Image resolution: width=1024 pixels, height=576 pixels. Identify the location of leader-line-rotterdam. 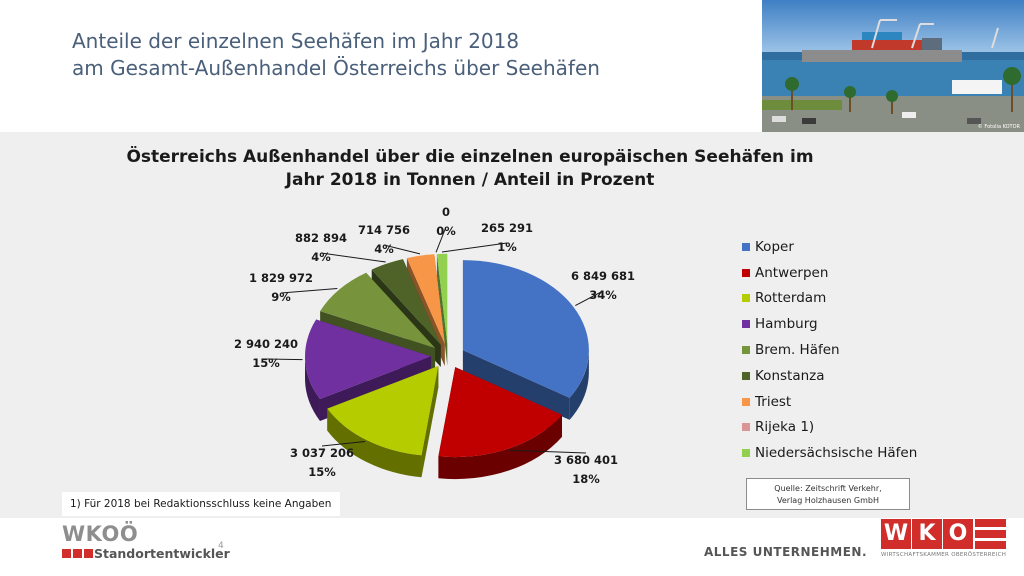
(343, 444).